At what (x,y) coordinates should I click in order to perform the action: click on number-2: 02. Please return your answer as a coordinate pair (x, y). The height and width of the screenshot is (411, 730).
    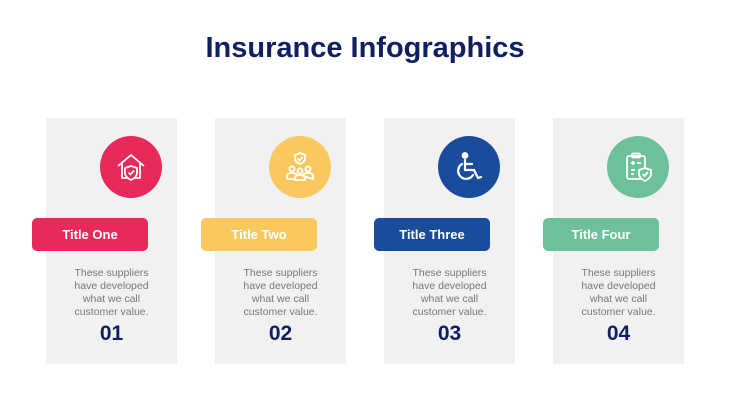
    Looking at the image, I should click on (280, 333).